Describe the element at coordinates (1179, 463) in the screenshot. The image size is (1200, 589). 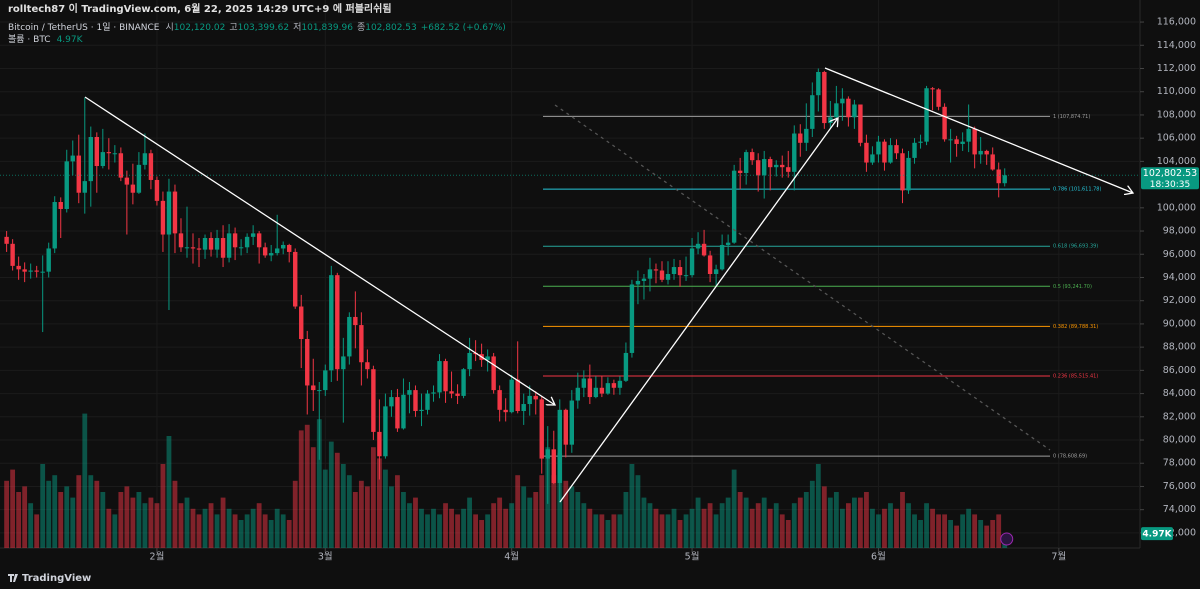
I see `y-tick-label: 78,000` at that location.